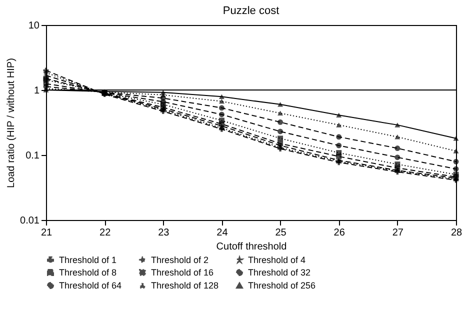  What do you see at coordinates (222, 233) in the screenshot?
I see `x-tick-label: 24` at bounding box center [222, 233].